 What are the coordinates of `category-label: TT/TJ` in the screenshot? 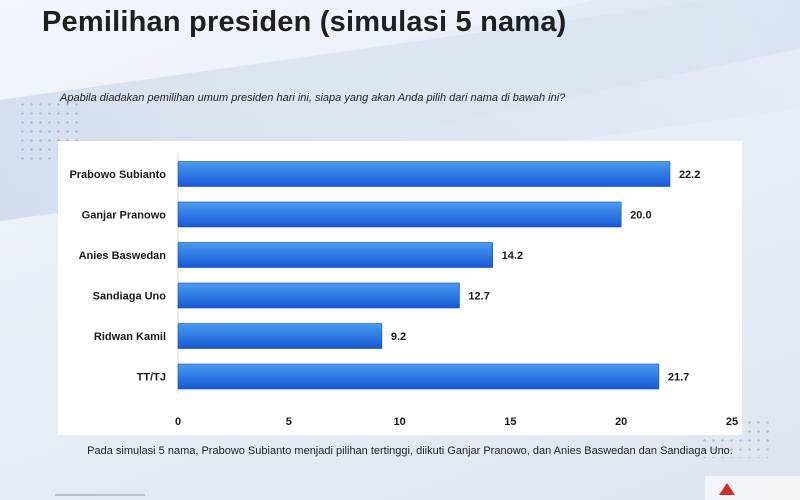 It's located at (151, 378).